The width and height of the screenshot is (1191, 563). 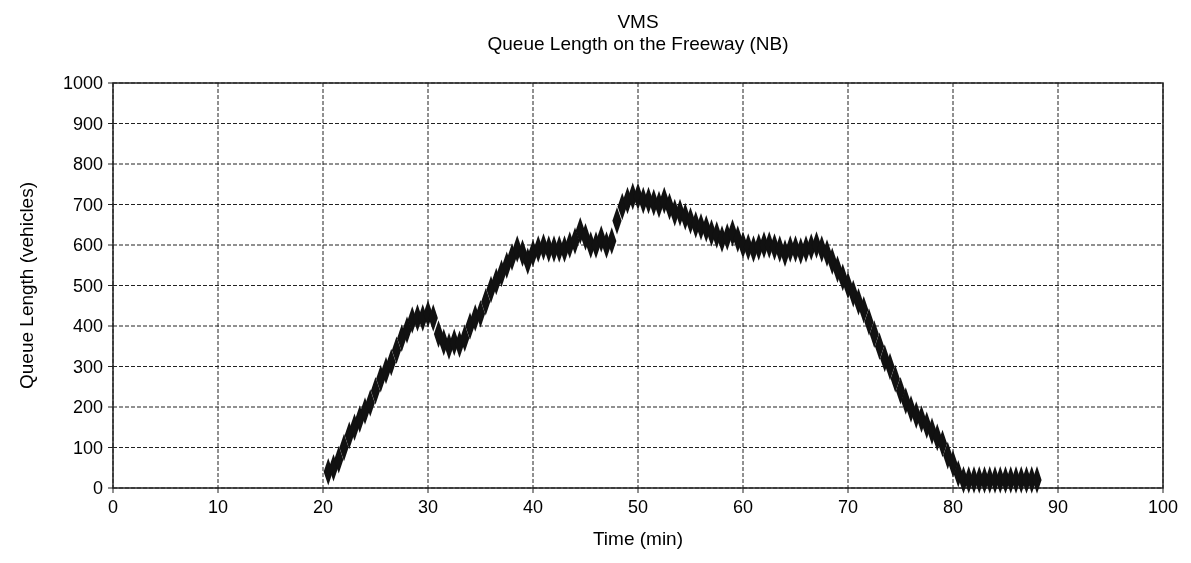 What do you see at coordinates (113, 507) in the screenshot?
I see `x-tick-label: 0` at bounding box center [113, 507].